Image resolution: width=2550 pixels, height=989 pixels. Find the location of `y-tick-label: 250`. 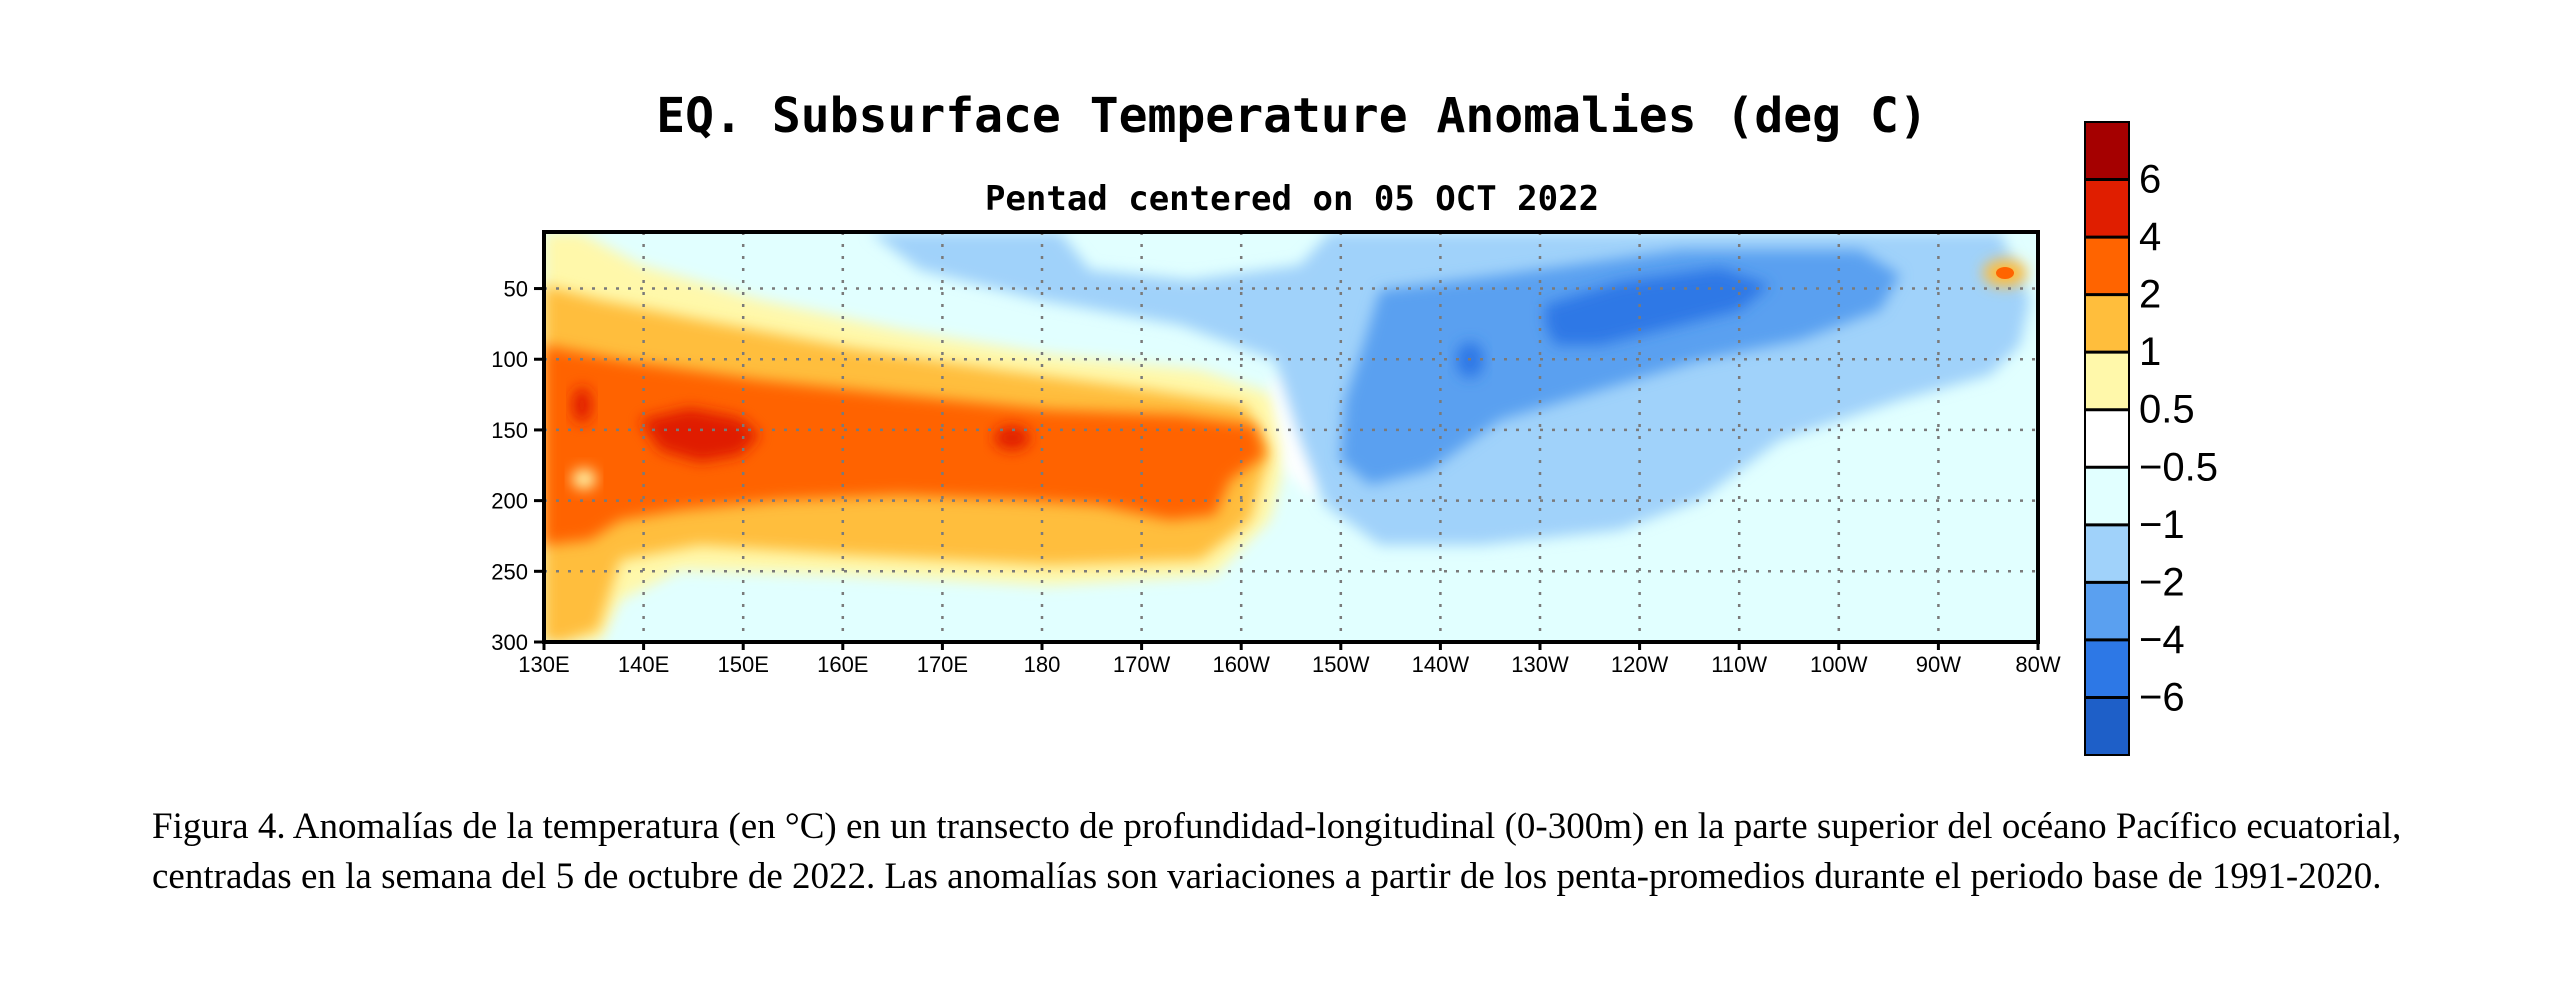

y-tick-label: 250 is located at coordinates (509, 571).